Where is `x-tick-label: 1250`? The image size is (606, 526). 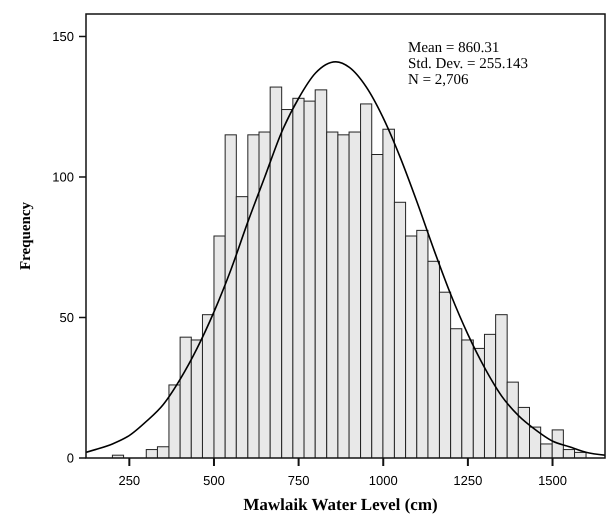 x-tick-label: 1250 is located at coordinates (467, 480).